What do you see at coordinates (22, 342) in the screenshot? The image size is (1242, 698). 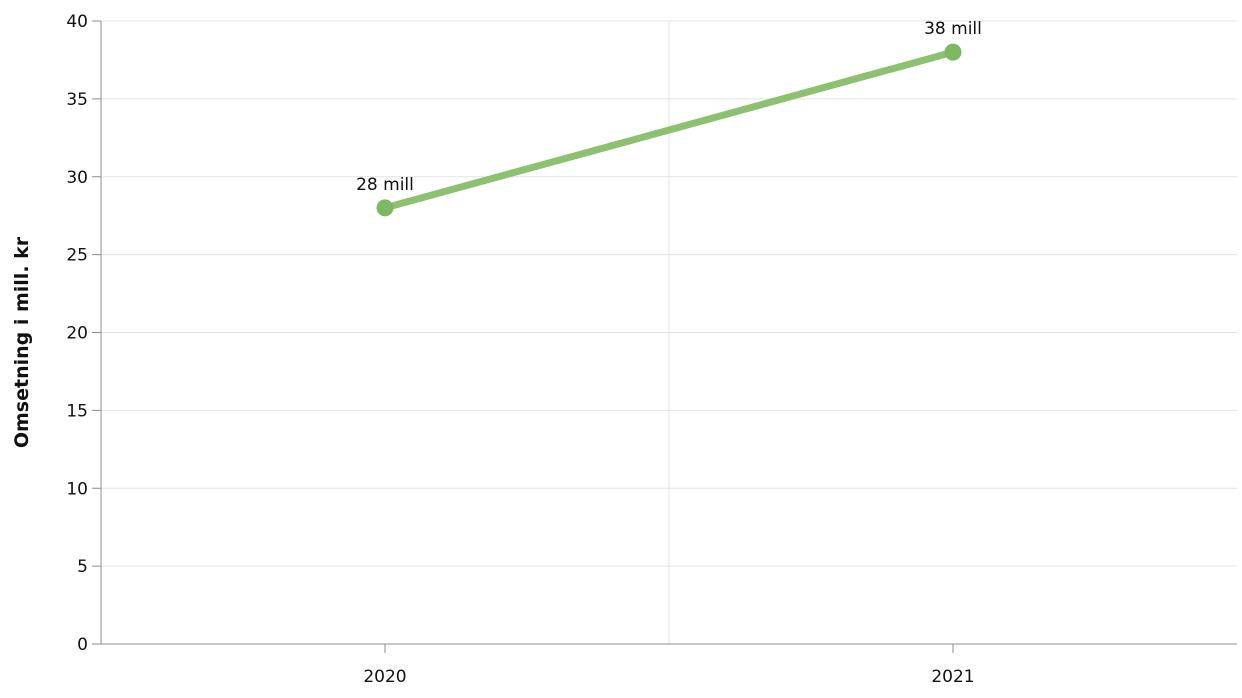 I see `y-axis-title: Omsetning i mill. kr` at bounding box center [22, 342].